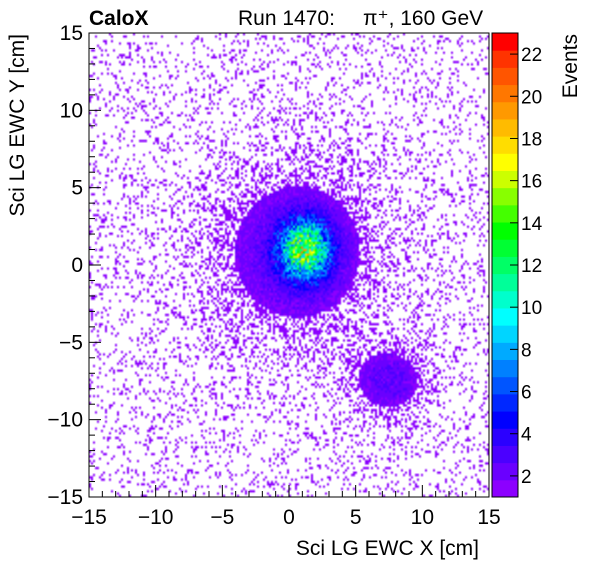  Describe the element at coordinates (526, 435) in the screenshot. I see `color-bar-tick-label: 4` at that location.